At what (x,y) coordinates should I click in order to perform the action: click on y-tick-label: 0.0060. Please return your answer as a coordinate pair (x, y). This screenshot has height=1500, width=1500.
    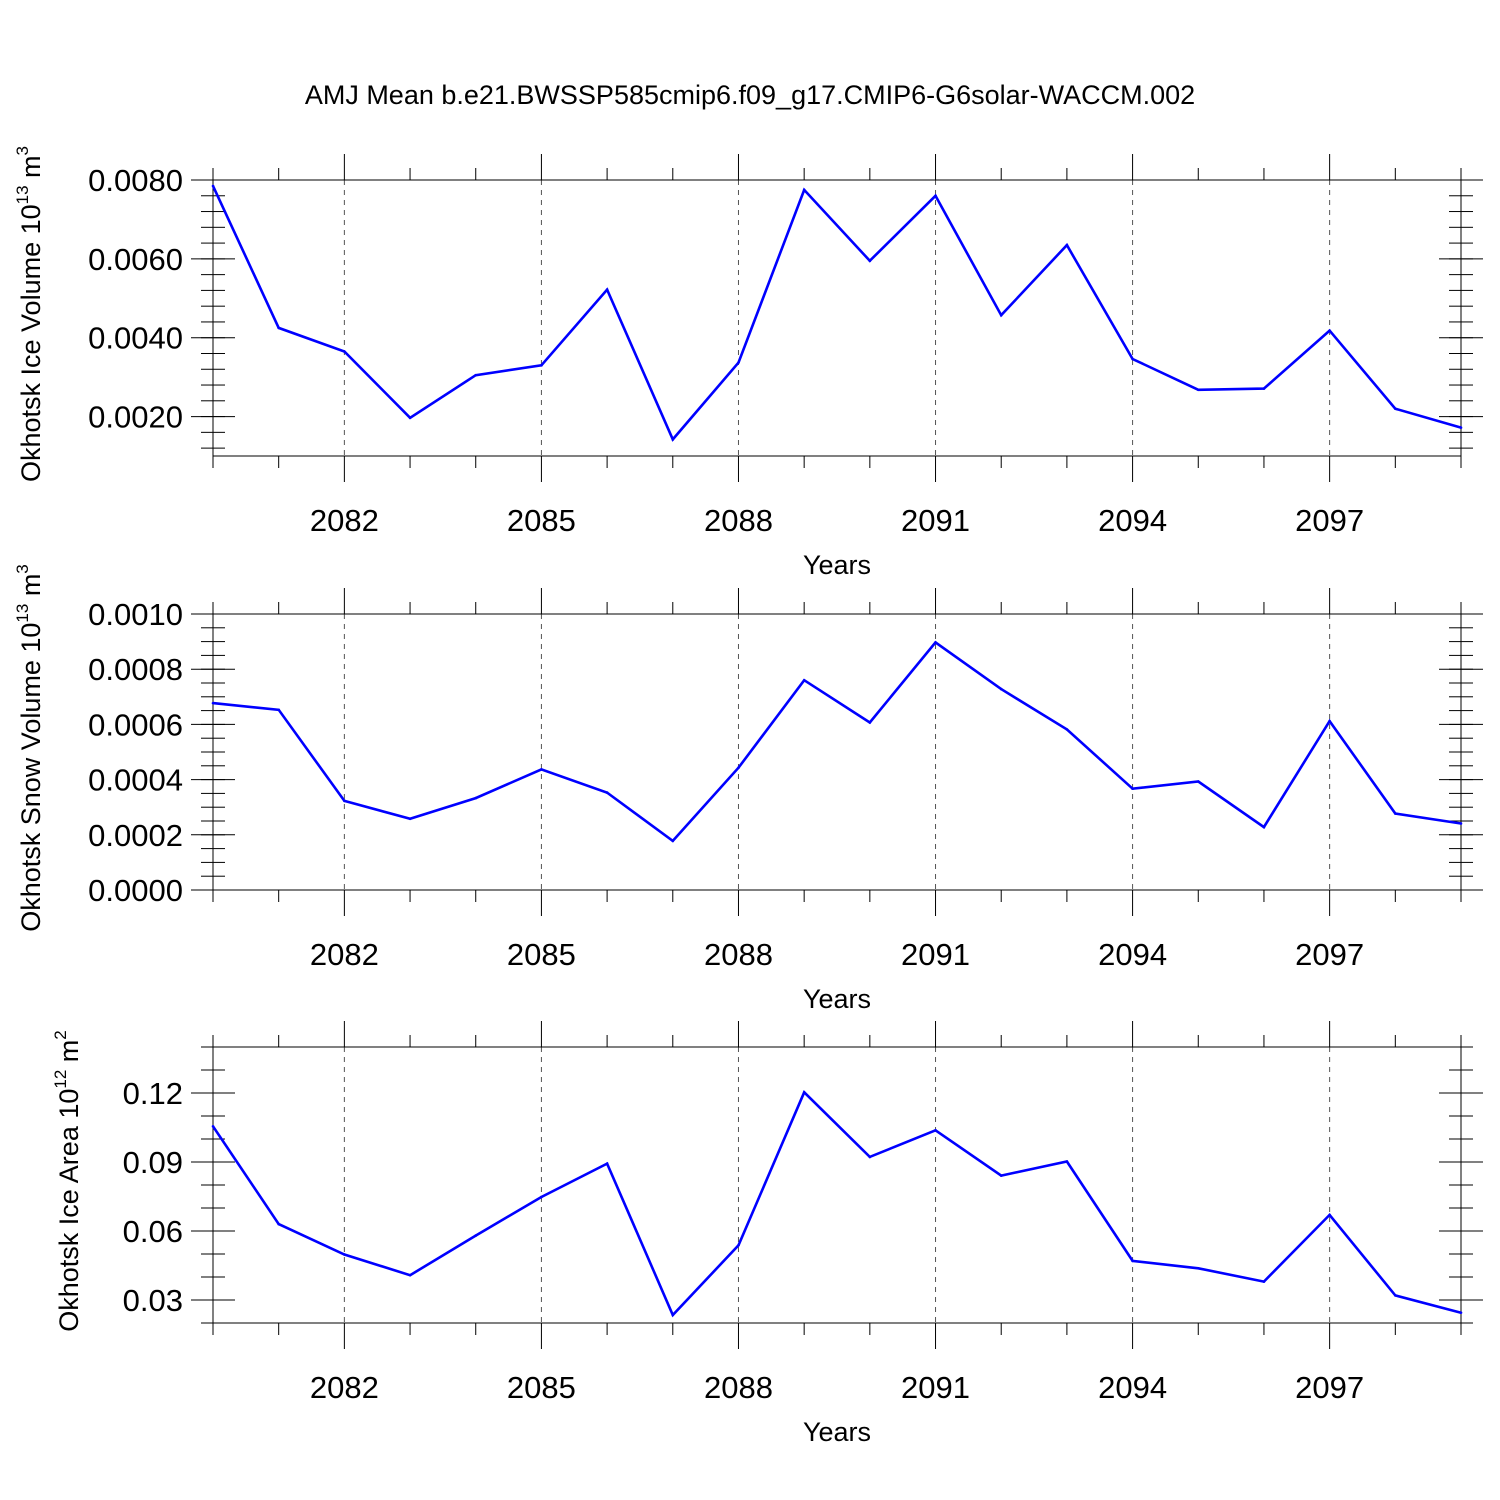
    Looking at the image, I should click on (135, 259).